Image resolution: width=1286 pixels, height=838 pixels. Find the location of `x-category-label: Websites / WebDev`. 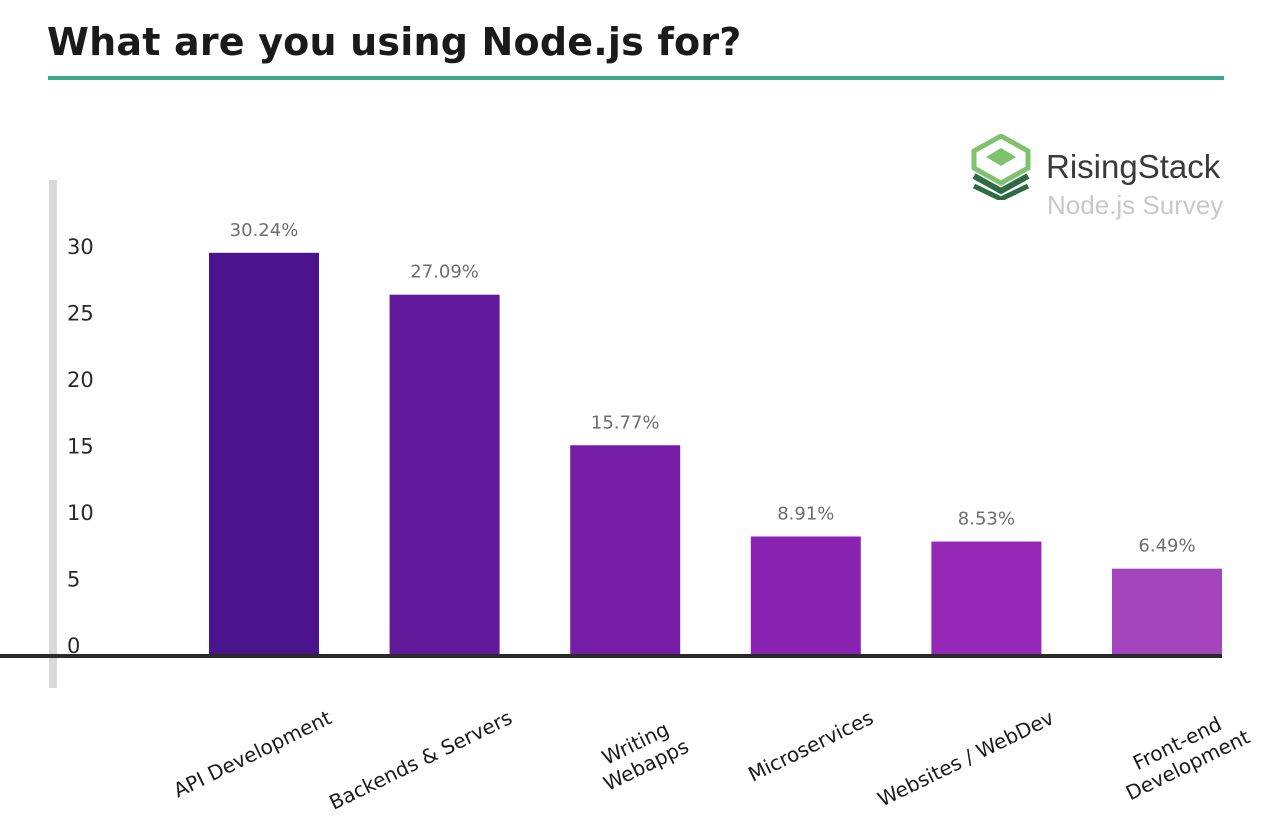

x-category-label: Websites / WebDev is located at coordinates (966, 758).